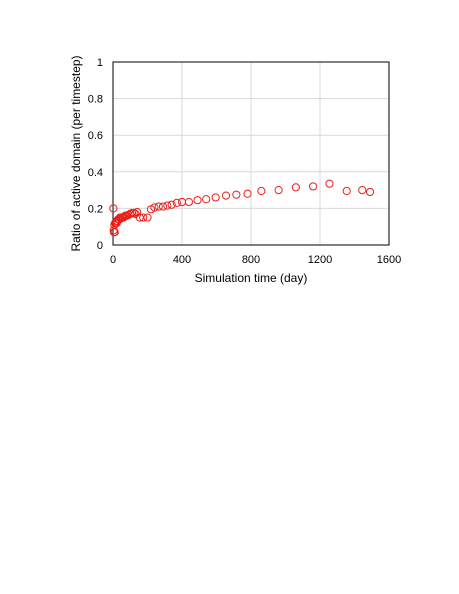  I want to click on x-tick-label: 0, so click(113, 260).